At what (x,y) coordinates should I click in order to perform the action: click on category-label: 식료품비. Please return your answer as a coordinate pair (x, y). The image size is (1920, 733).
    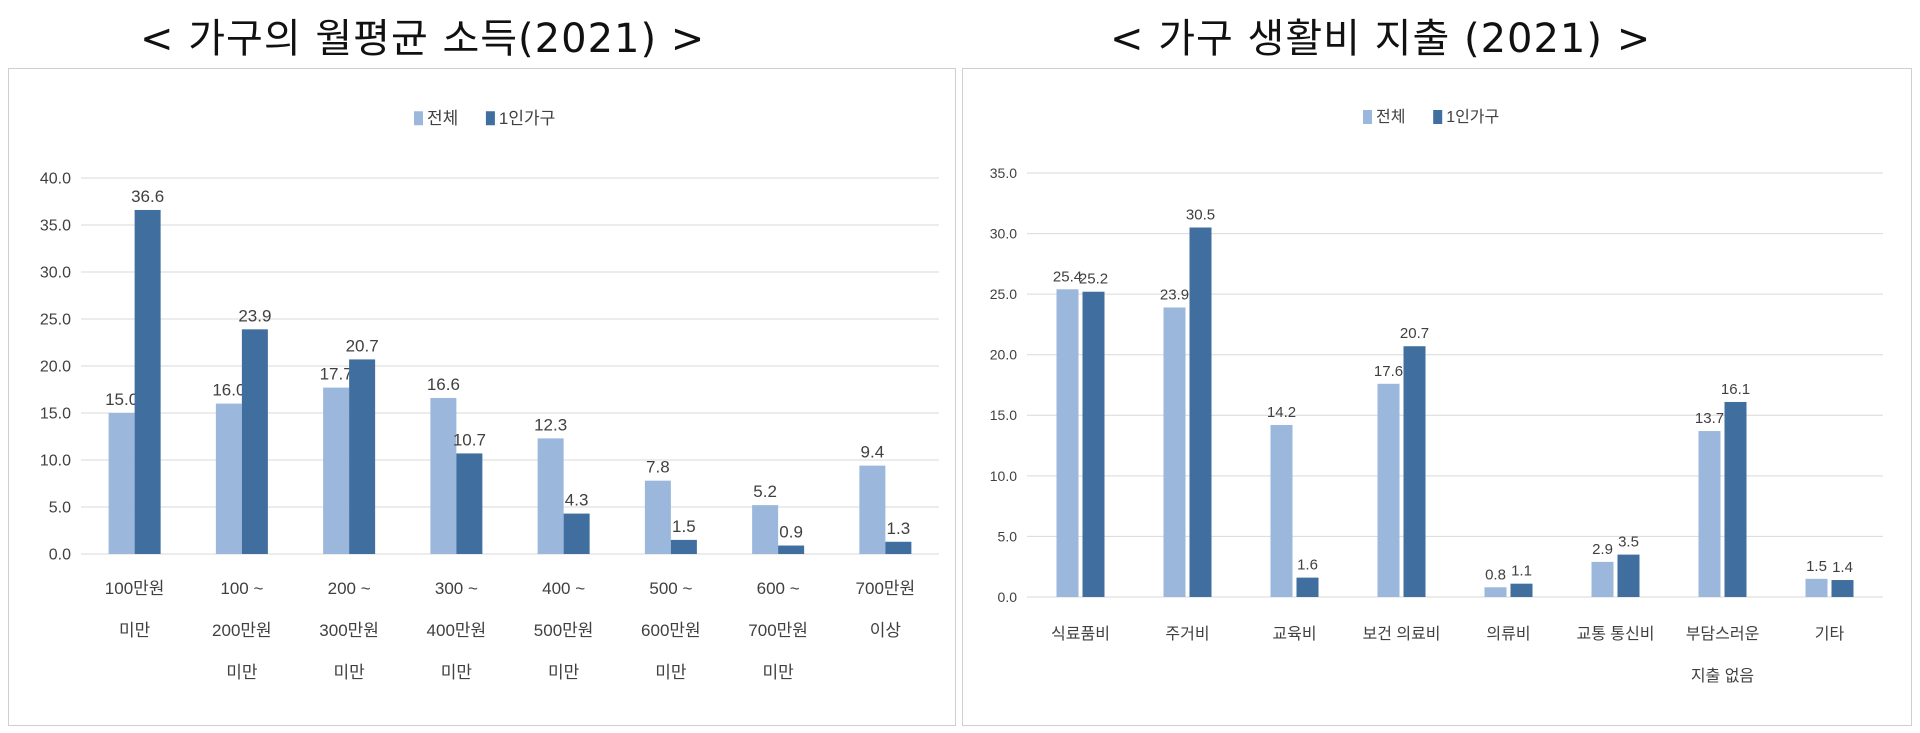
    Looking at the image, I should click on (1080, 634).